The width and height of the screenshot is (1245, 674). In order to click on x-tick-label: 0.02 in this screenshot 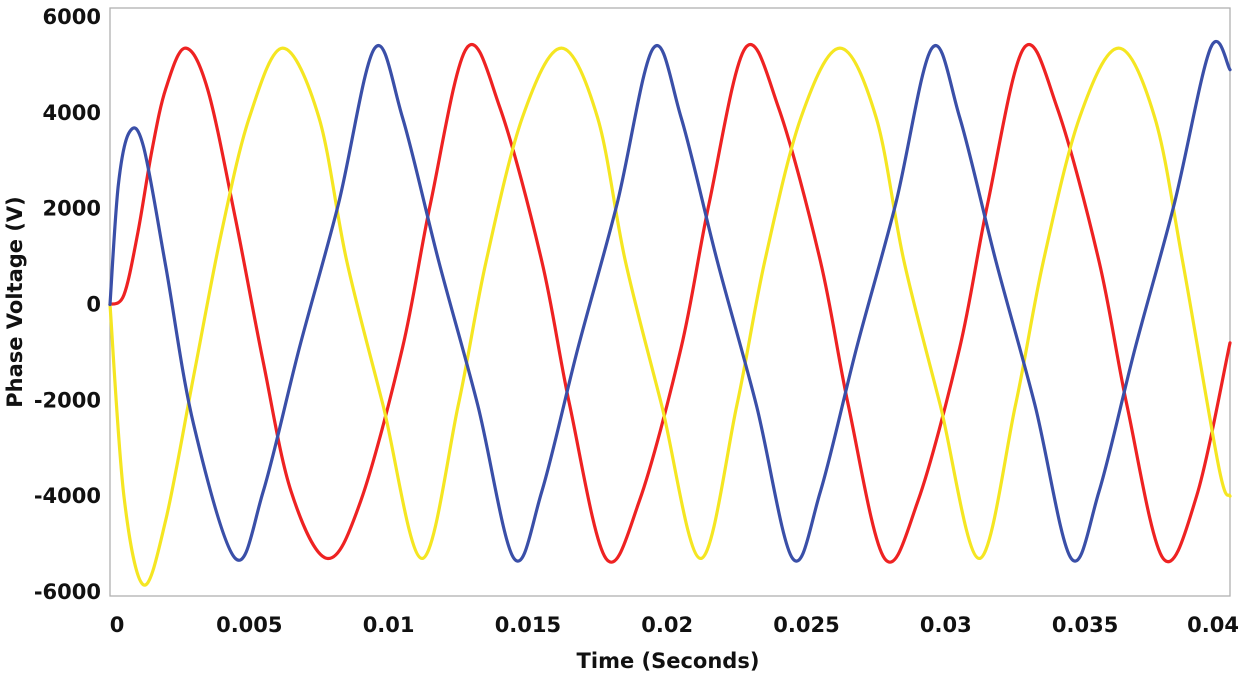, I will do `click(667, 625)`.